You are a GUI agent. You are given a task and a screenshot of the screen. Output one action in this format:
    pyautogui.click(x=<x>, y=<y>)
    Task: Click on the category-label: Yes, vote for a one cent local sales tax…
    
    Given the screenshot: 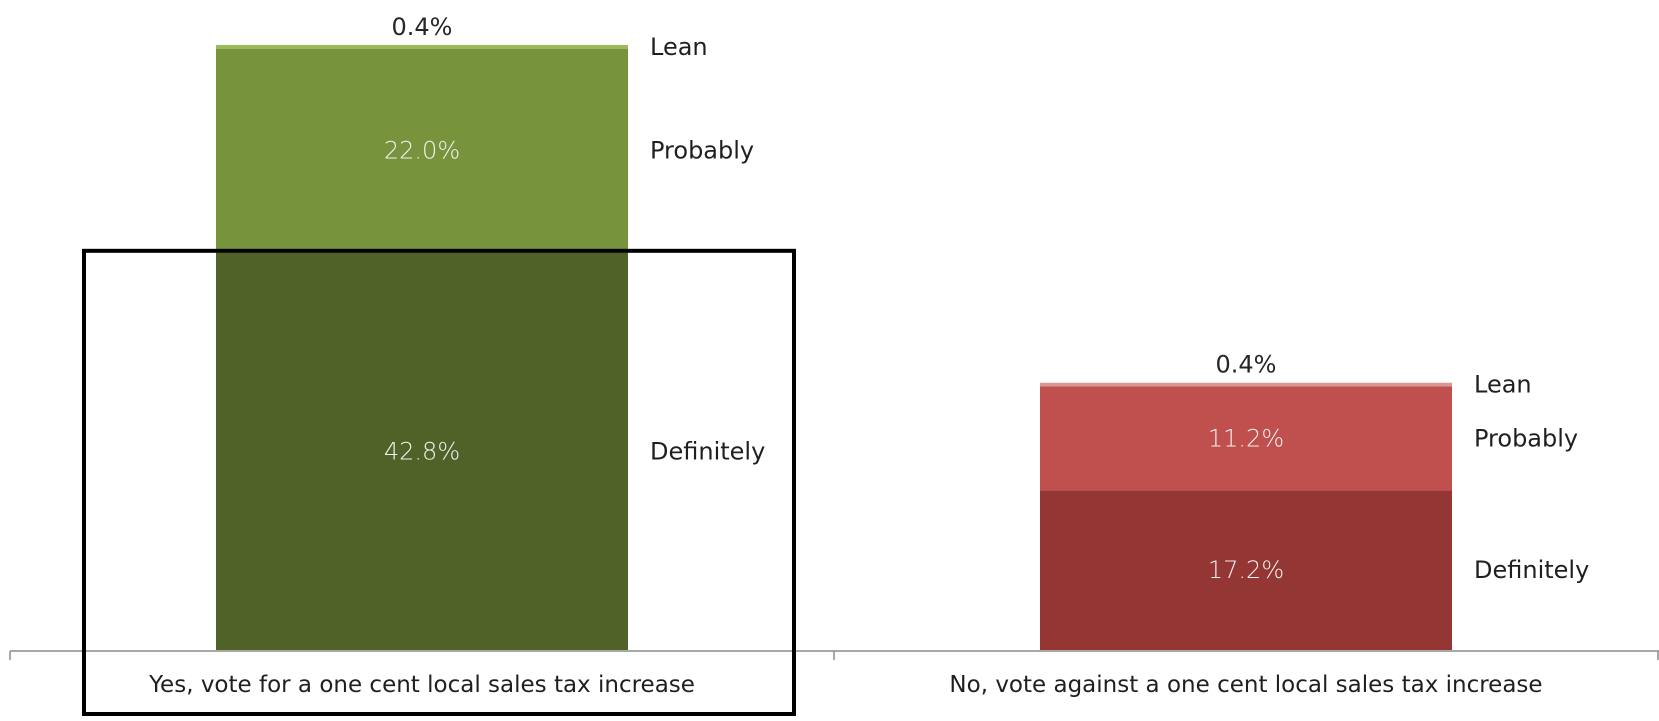 What is the action you would take?
    pyautogui.click(x=421, y=685)
    